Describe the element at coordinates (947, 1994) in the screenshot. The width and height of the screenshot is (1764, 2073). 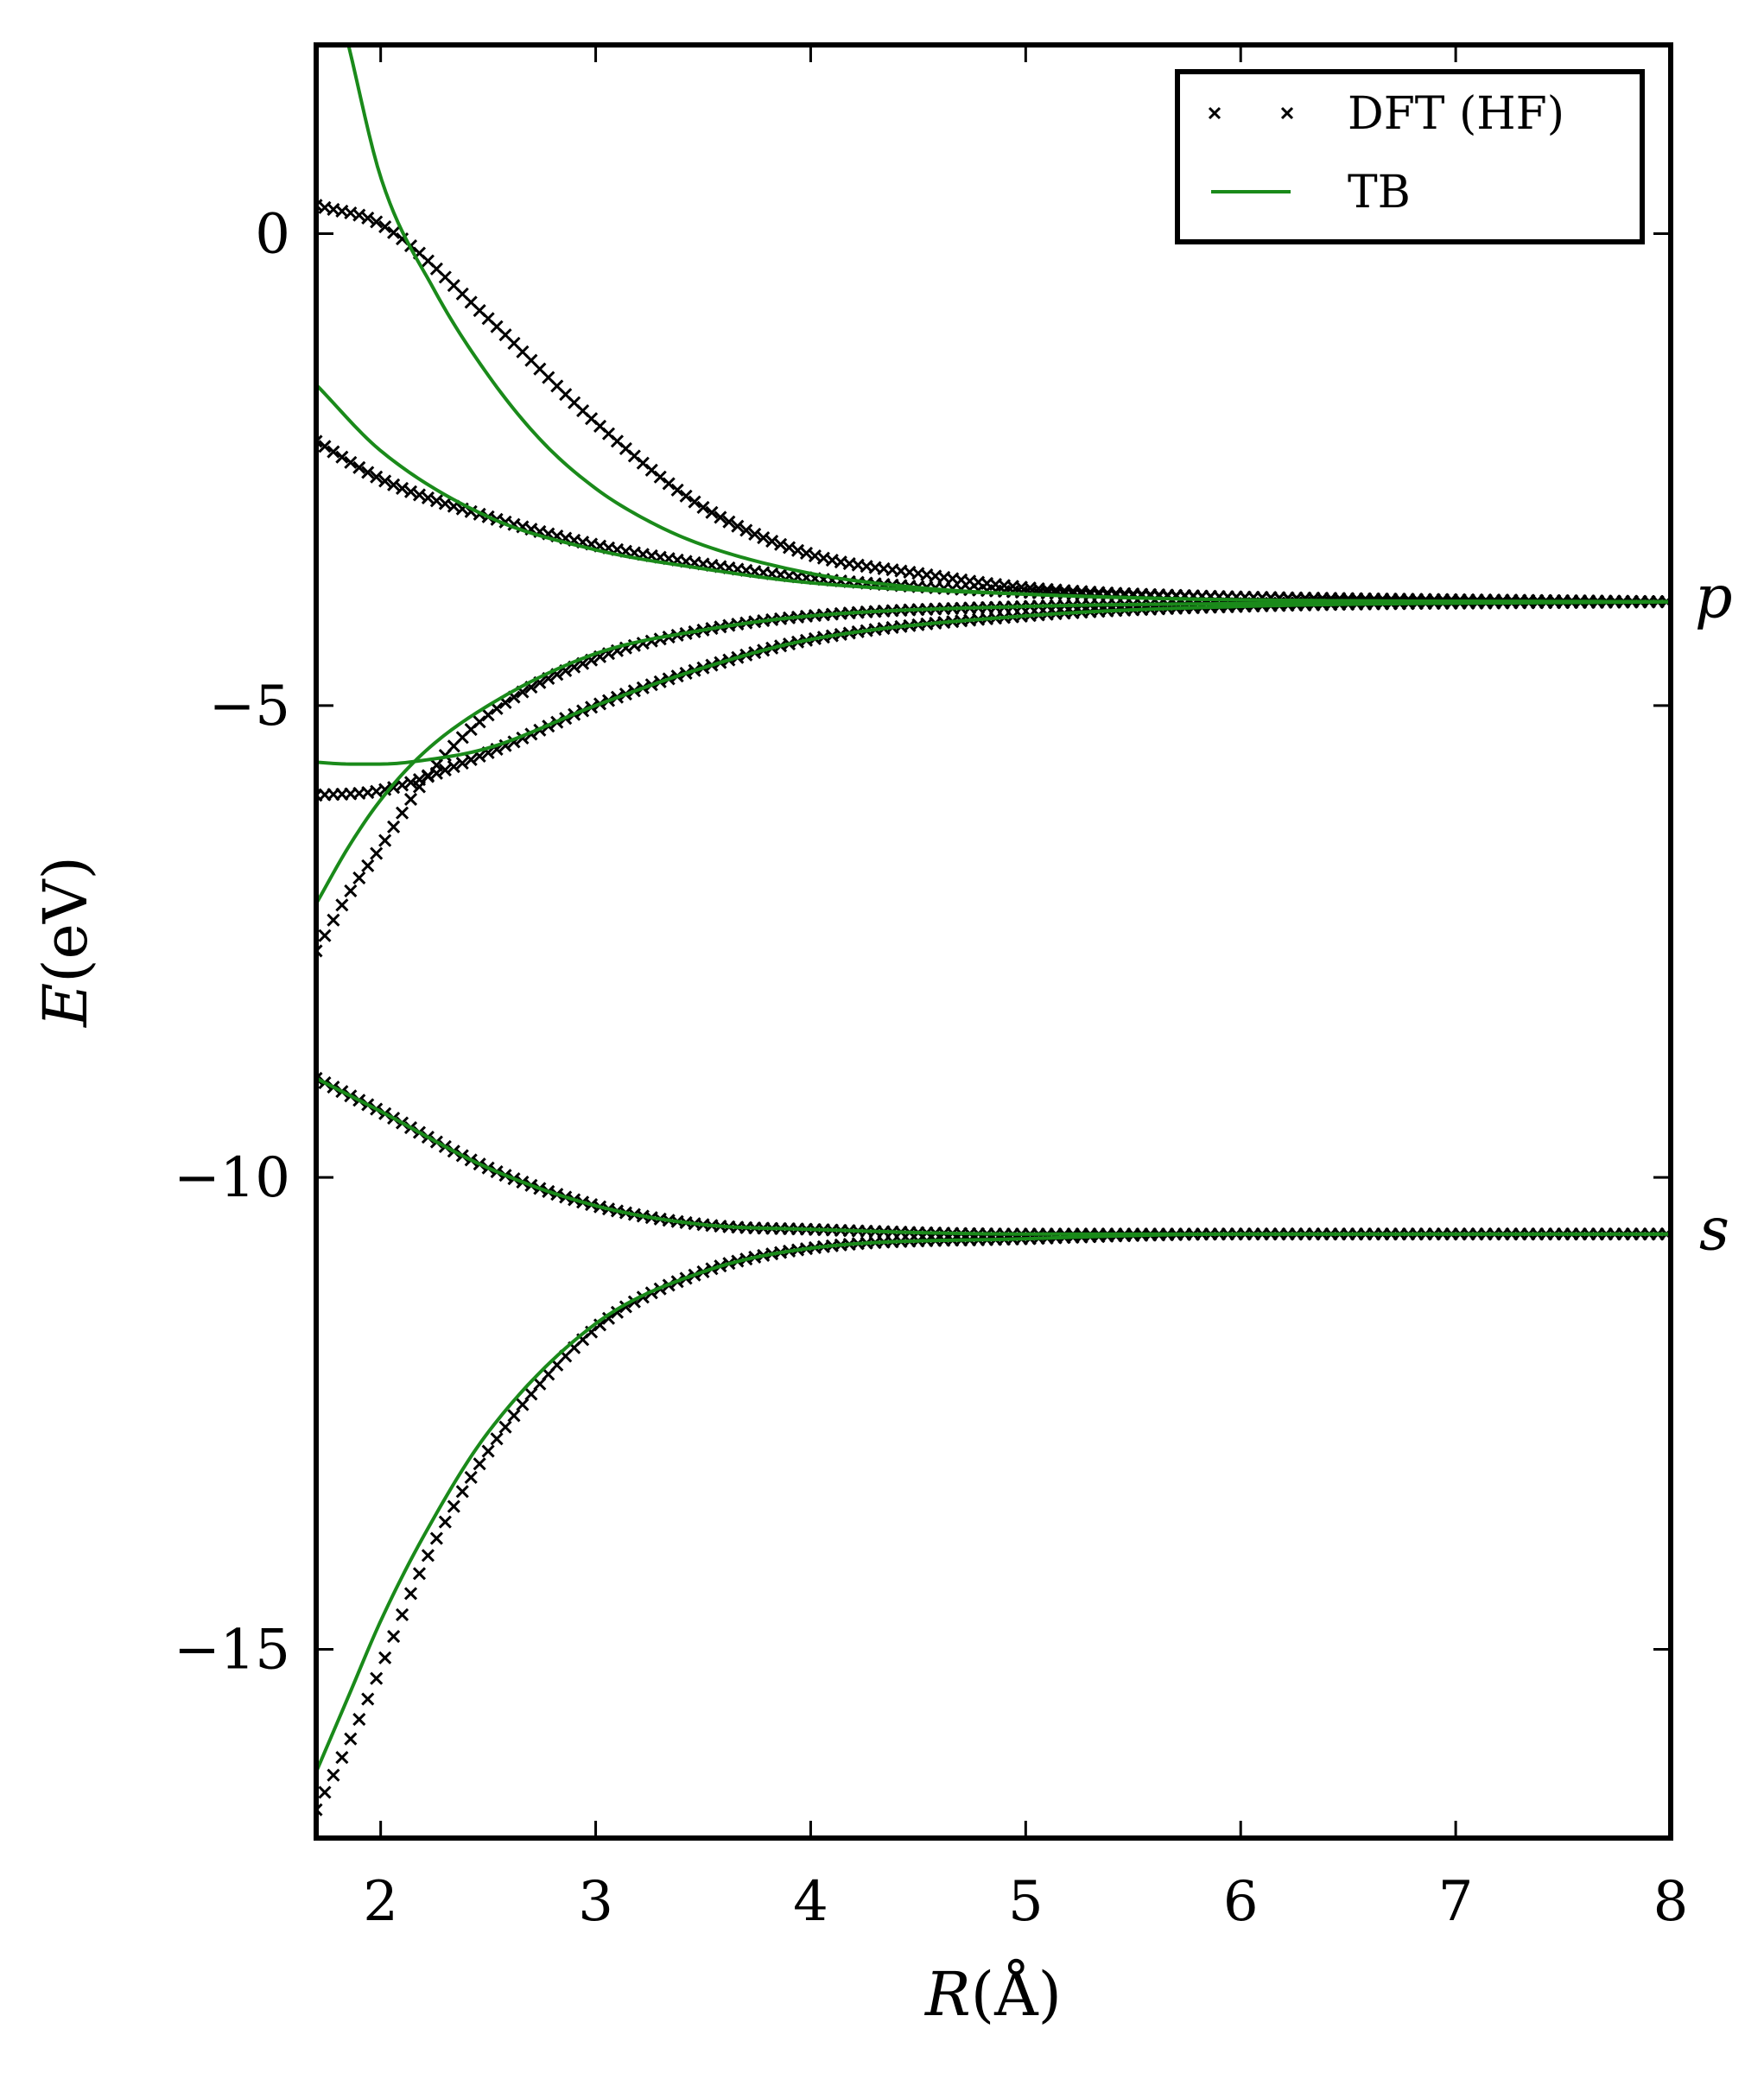
I see `x-axis-symbol: R` at that location.